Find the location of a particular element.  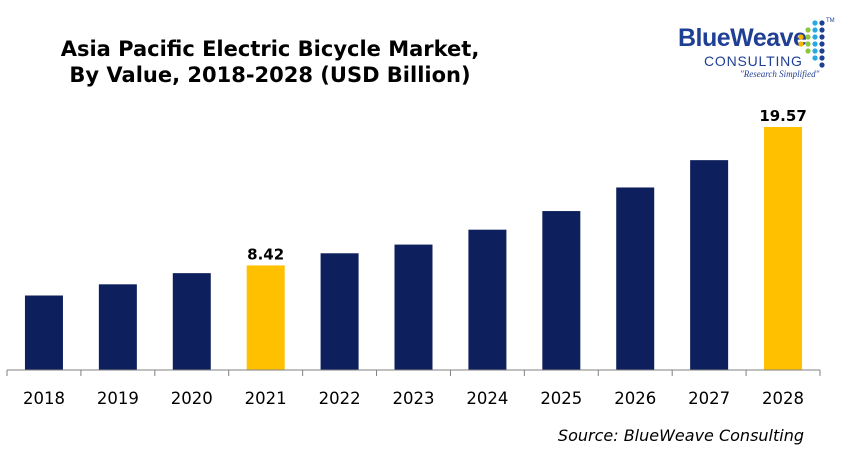

data-label-2028: 19.57 is located at coordinates (782, 116).